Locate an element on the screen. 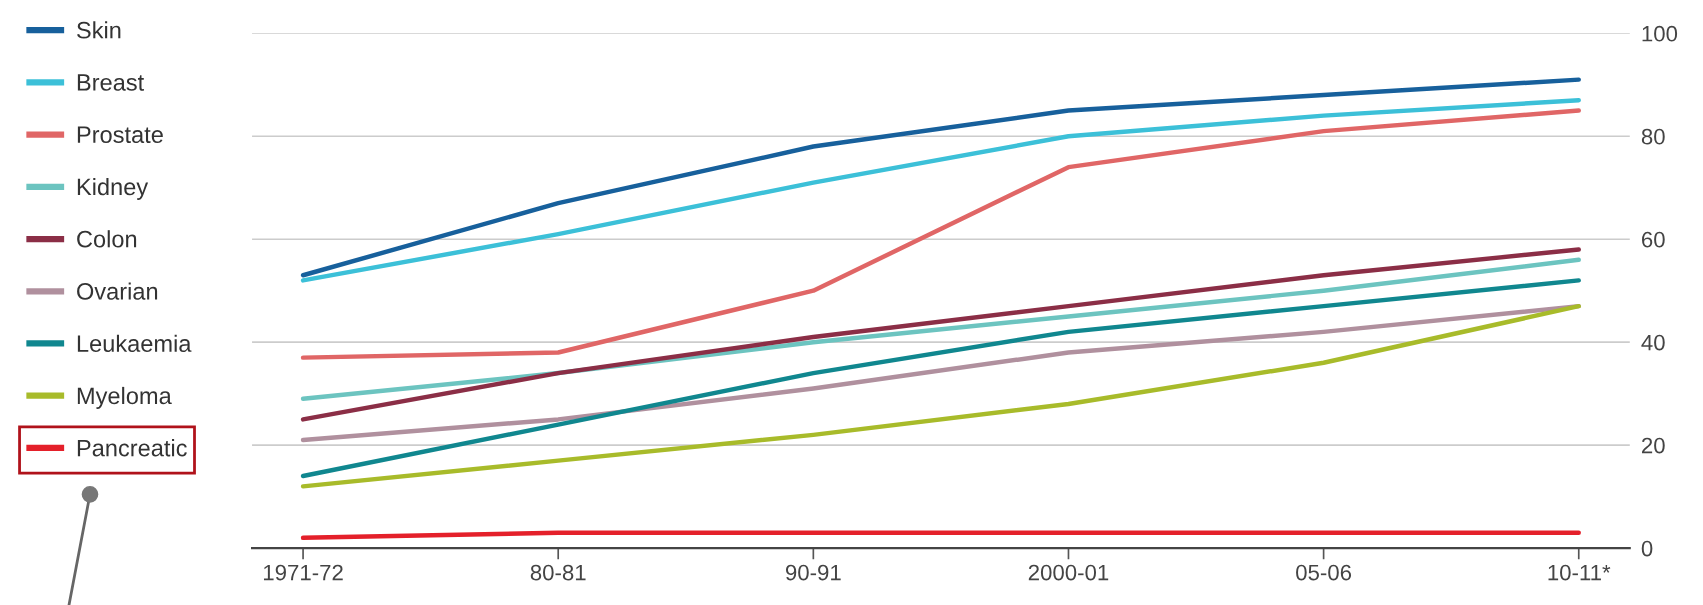  y-tick-label: 100 is located at coordinates (1660, 33).